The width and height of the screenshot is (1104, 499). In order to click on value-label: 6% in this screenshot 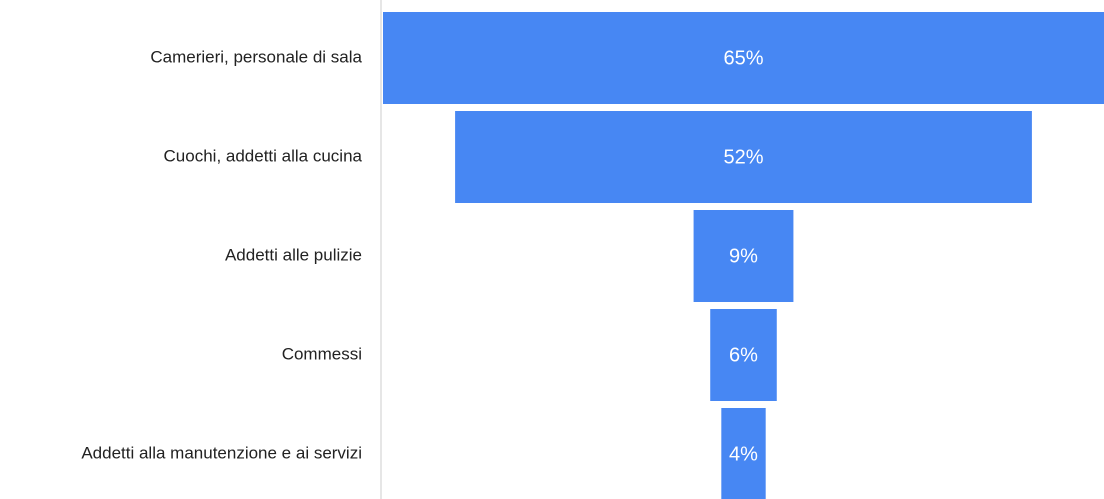, I will do `click(743, 355)`.